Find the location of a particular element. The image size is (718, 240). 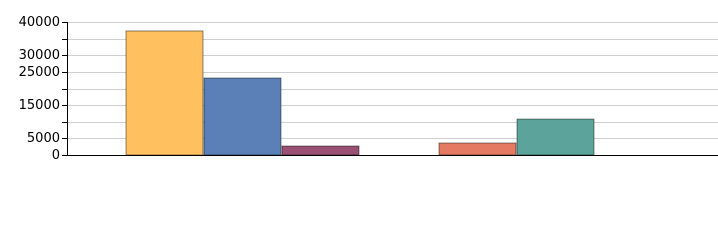

y-tick-label: 5000 is located at coordinates (43, 138).